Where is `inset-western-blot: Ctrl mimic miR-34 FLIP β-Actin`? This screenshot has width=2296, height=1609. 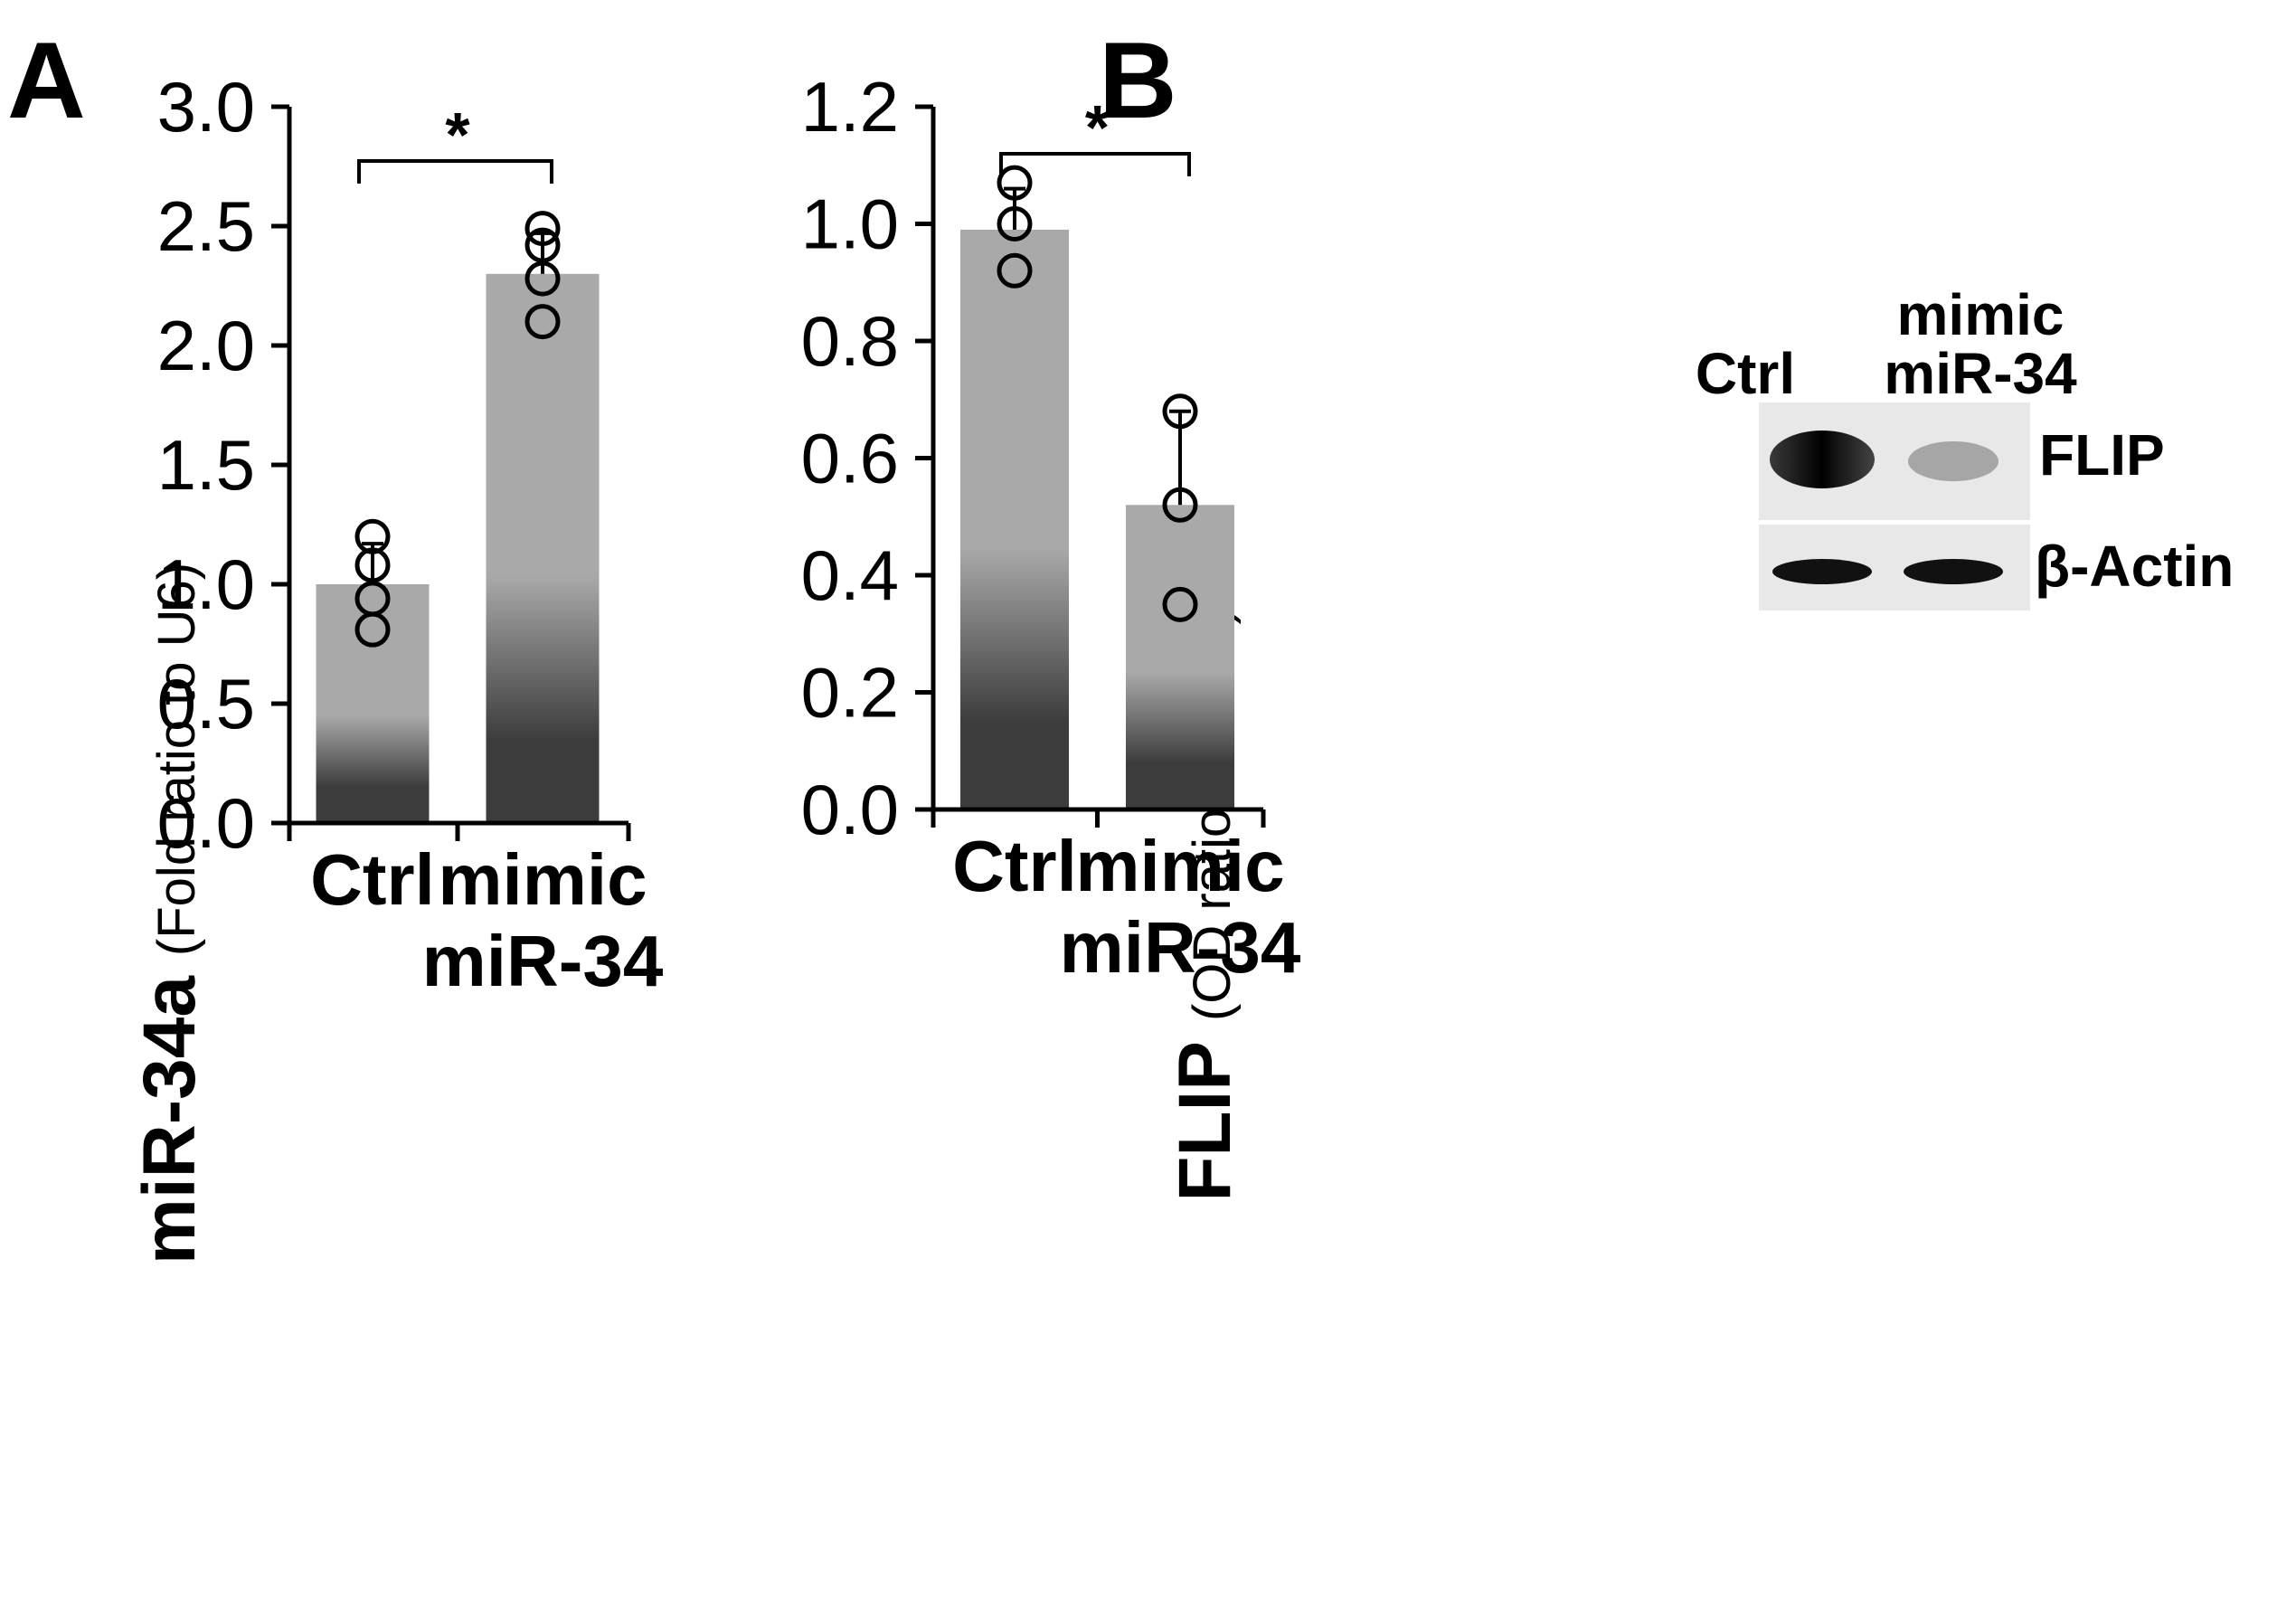 inset-western-blot: Ctrl mimic miR-34 FLIP β-Actin is located at coordinates (1965, 446).